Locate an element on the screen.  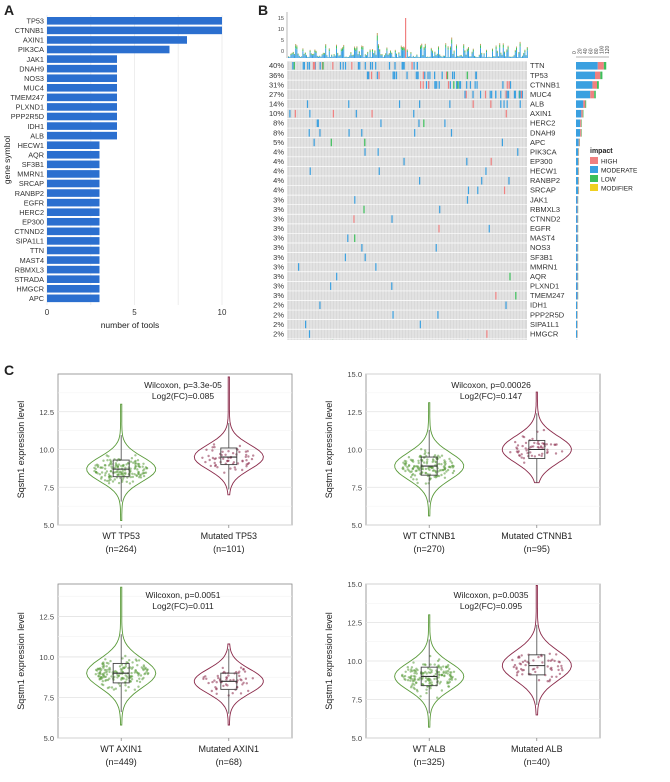
bar-jak1 is located at coordinates (82, 59).